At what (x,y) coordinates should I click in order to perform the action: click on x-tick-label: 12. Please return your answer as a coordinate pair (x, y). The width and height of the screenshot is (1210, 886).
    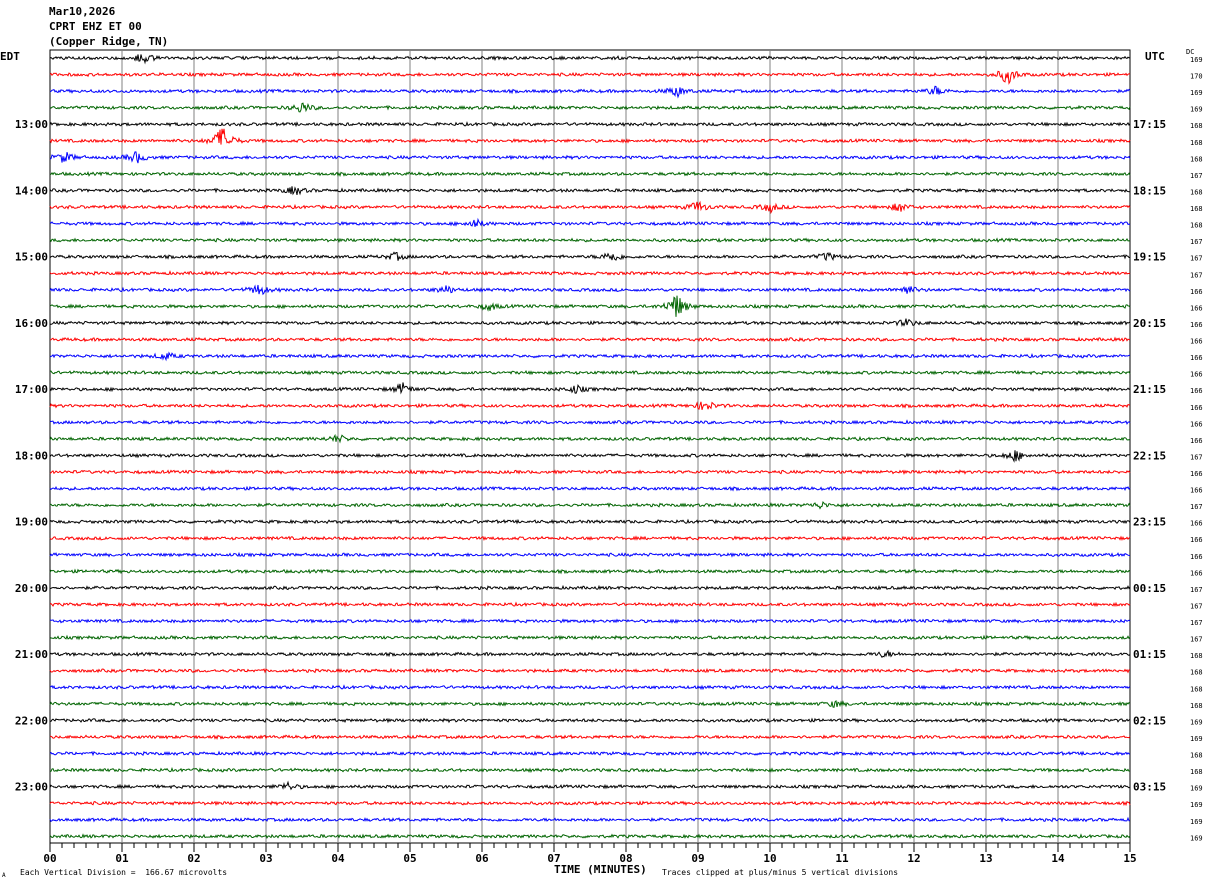
    Looking at the image, I should click on (913, 858).